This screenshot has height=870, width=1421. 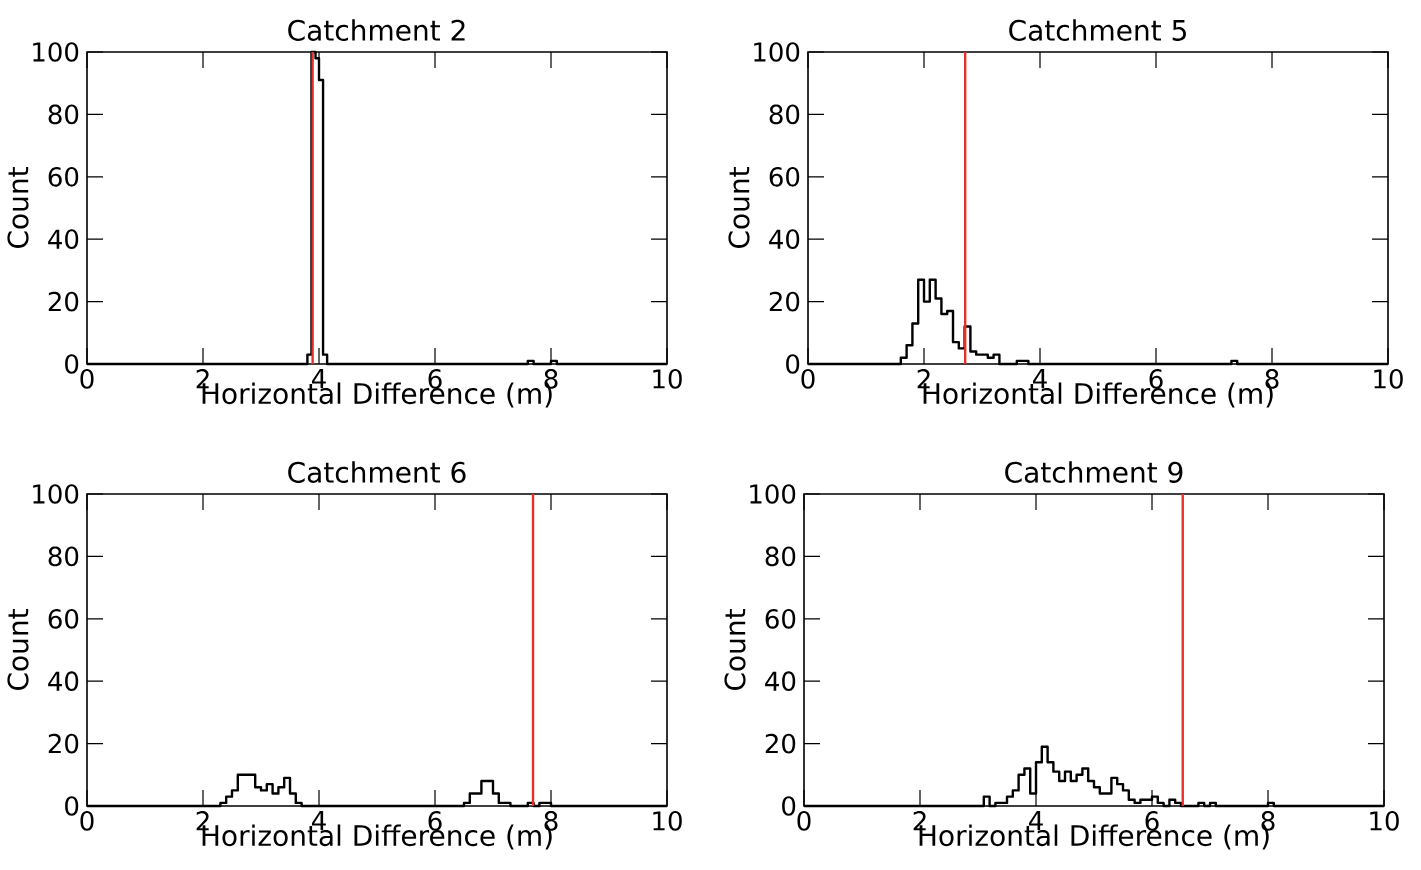 I want to click on chart-title: Catchment 2, so click(x=376, y=30).